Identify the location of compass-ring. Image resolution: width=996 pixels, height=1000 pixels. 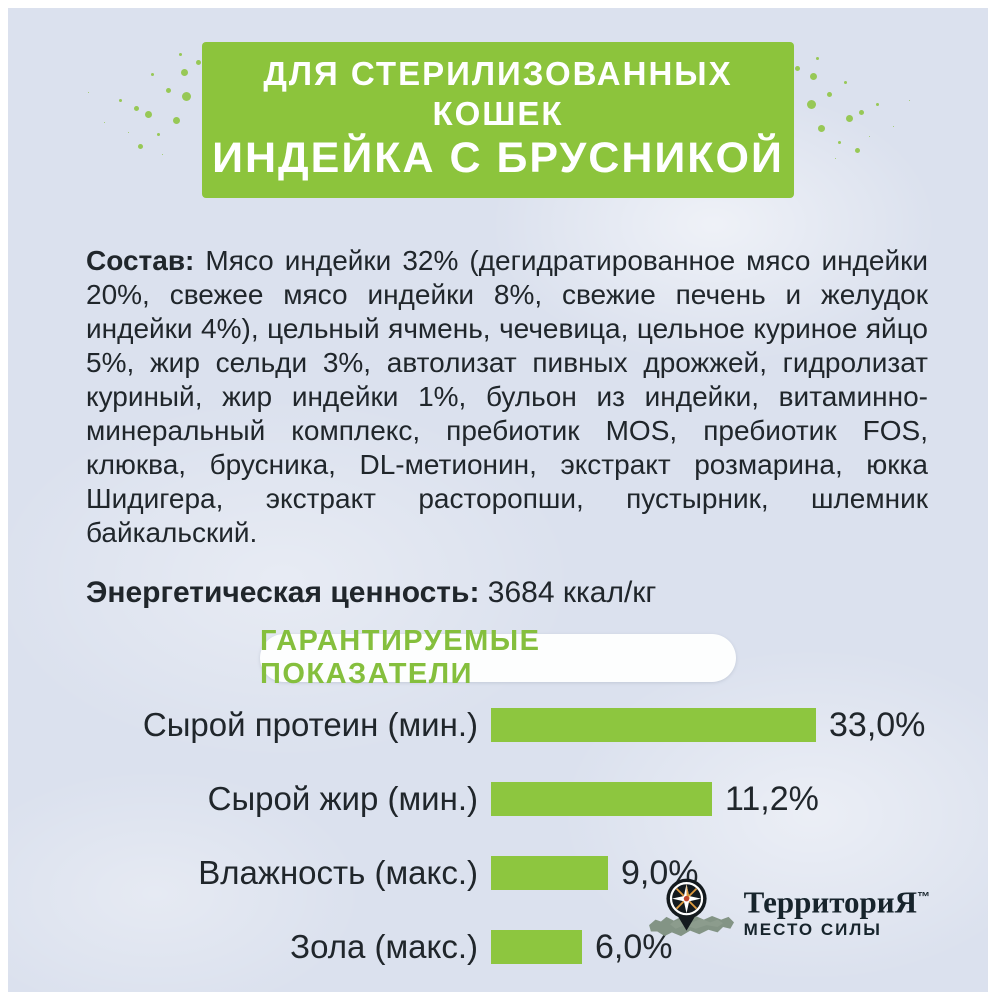
(686, 899).